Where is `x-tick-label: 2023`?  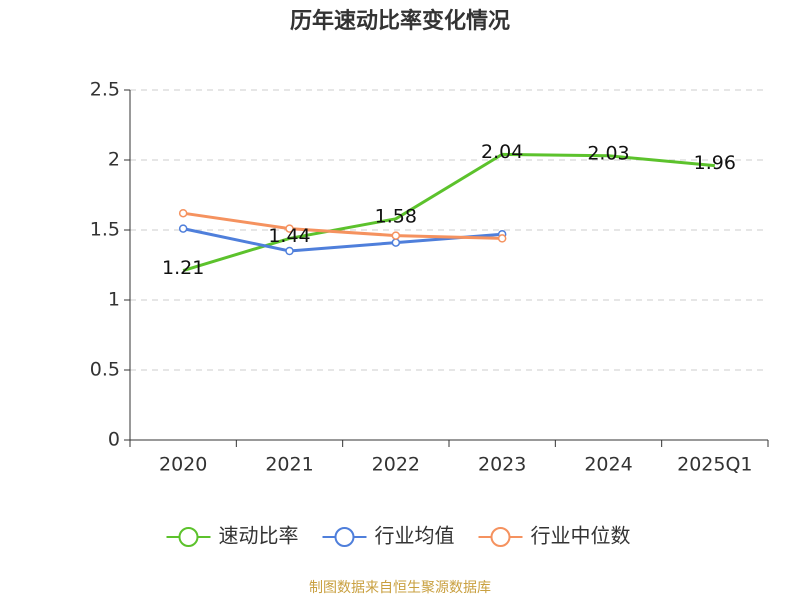 x-tick-label: 2023 is located at coordinates (502, 465).